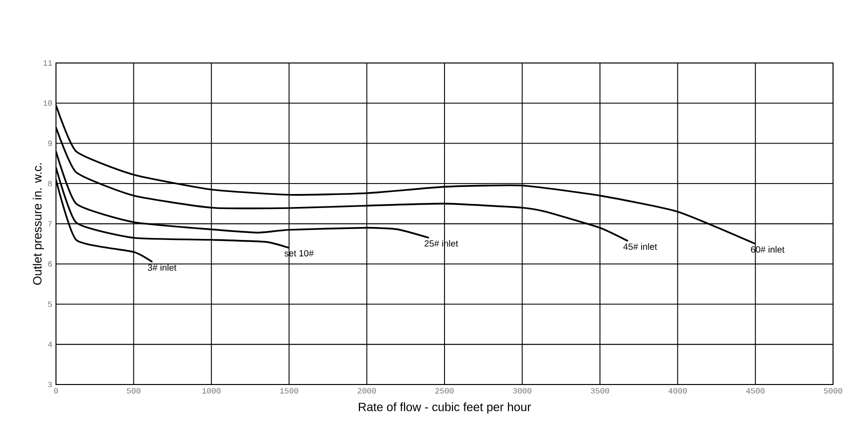 The width and height of the screenshot is (846, 440). What do you see at coordinates (640, 246) in the screenshot?
I see `series-label: 45# inlet` at bounding box center [640, 246].